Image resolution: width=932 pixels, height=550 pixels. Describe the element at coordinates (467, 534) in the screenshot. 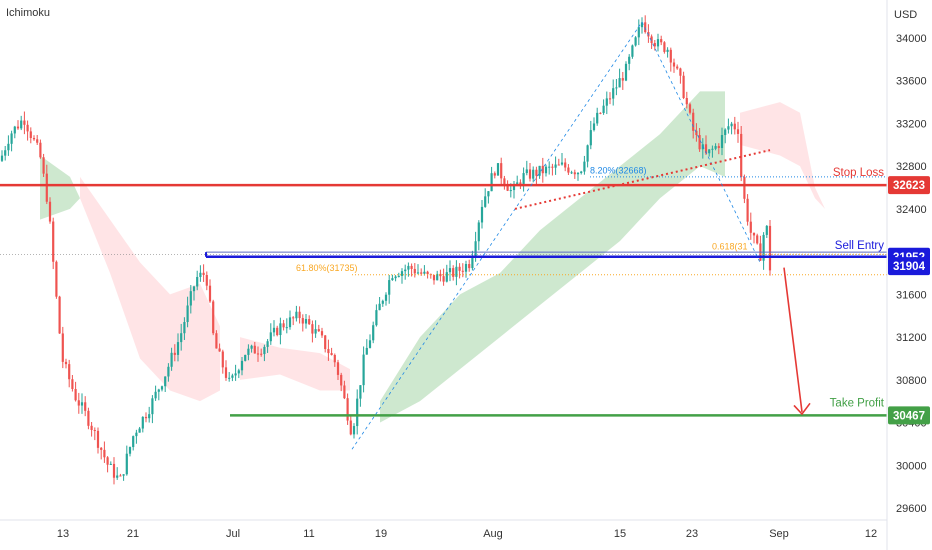

I see `time-axis: 13 21 Jul 11 19 Aug 15 23 Sep 12` at that location.